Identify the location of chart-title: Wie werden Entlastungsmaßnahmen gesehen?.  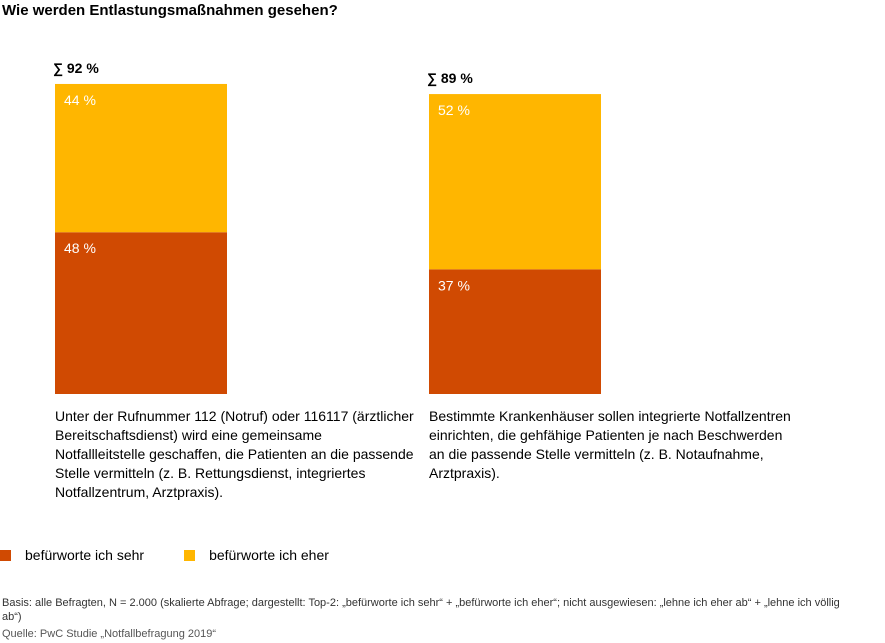
(170, 10).